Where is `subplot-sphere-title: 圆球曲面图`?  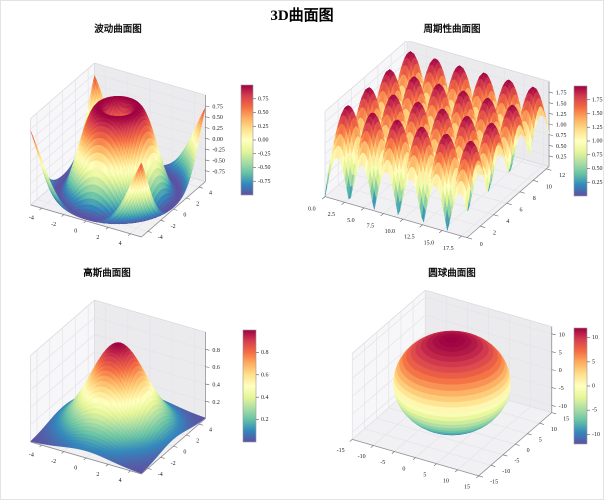
subplot-sphere-title: 圆球曲面图 is located at coordinates (452, 274).